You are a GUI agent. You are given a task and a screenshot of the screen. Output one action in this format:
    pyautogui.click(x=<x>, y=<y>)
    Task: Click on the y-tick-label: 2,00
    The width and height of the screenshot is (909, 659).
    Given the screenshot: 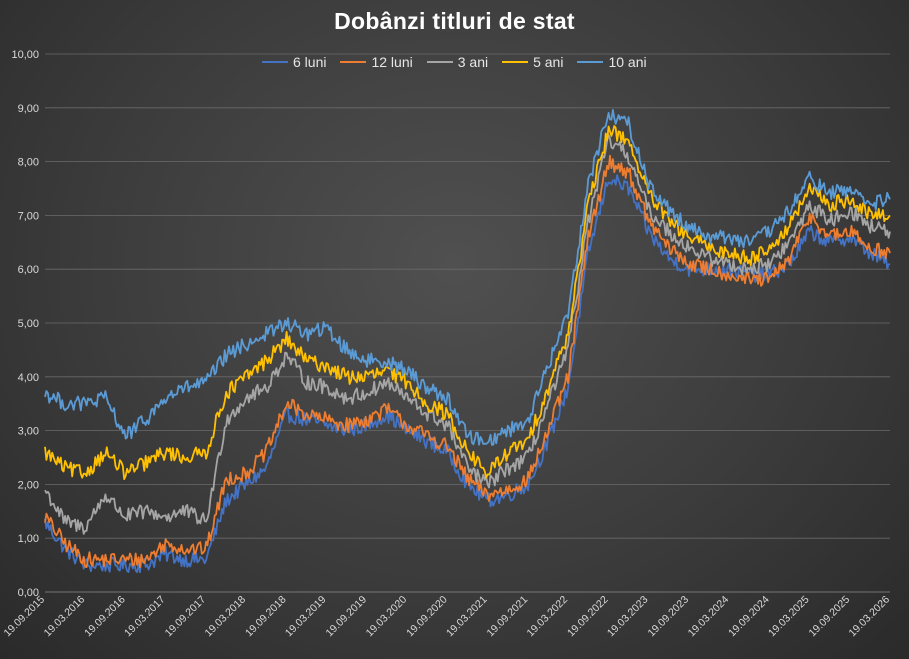 What is the action you would take?
    pyautogui.click(x=28, y=485)
    